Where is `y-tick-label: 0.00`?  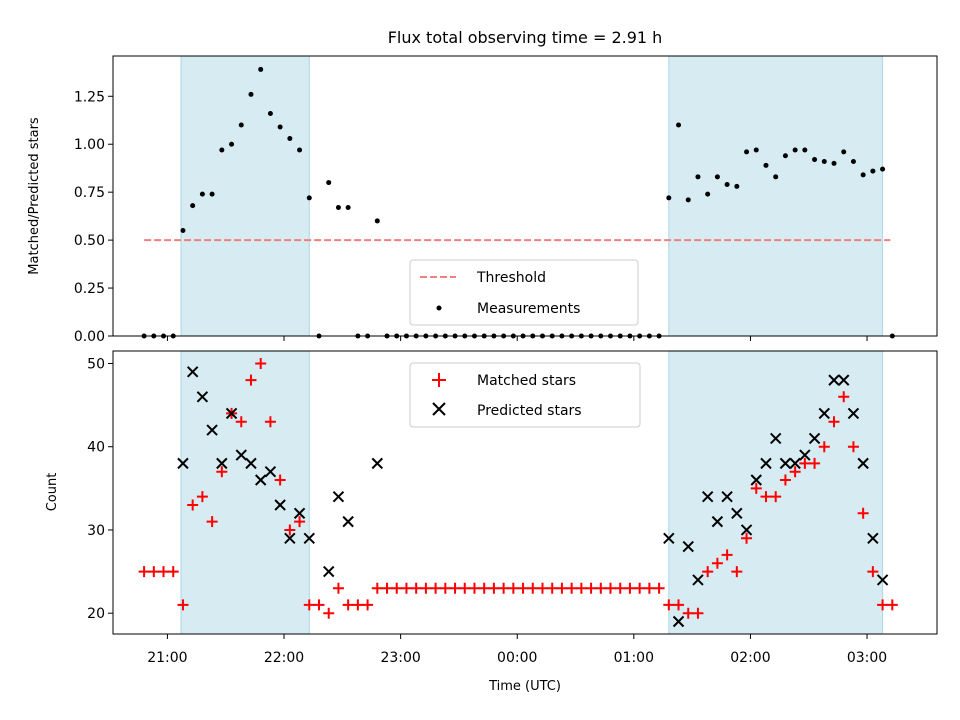 y-tick-label: 0.00 is located at coordinates (89, 337).